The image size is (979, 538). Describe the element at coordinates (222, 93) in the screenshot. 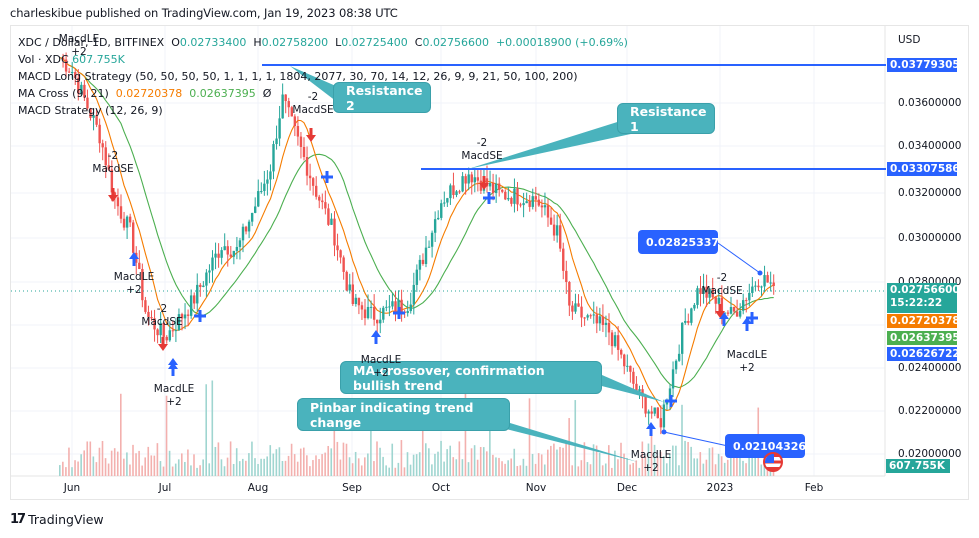

I see `ma-slow-value: 0.02637395` at that location.